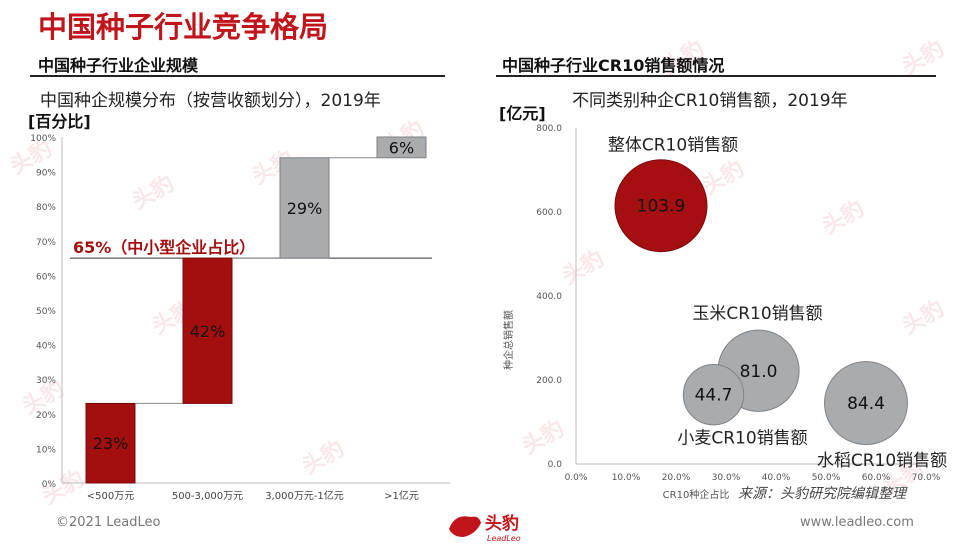 This screenshot has width=975, height=549. Describe the element at coordinates (183, 27) in the screenshot. I see `page-title: 中国种子行业竞争格局` at that location.